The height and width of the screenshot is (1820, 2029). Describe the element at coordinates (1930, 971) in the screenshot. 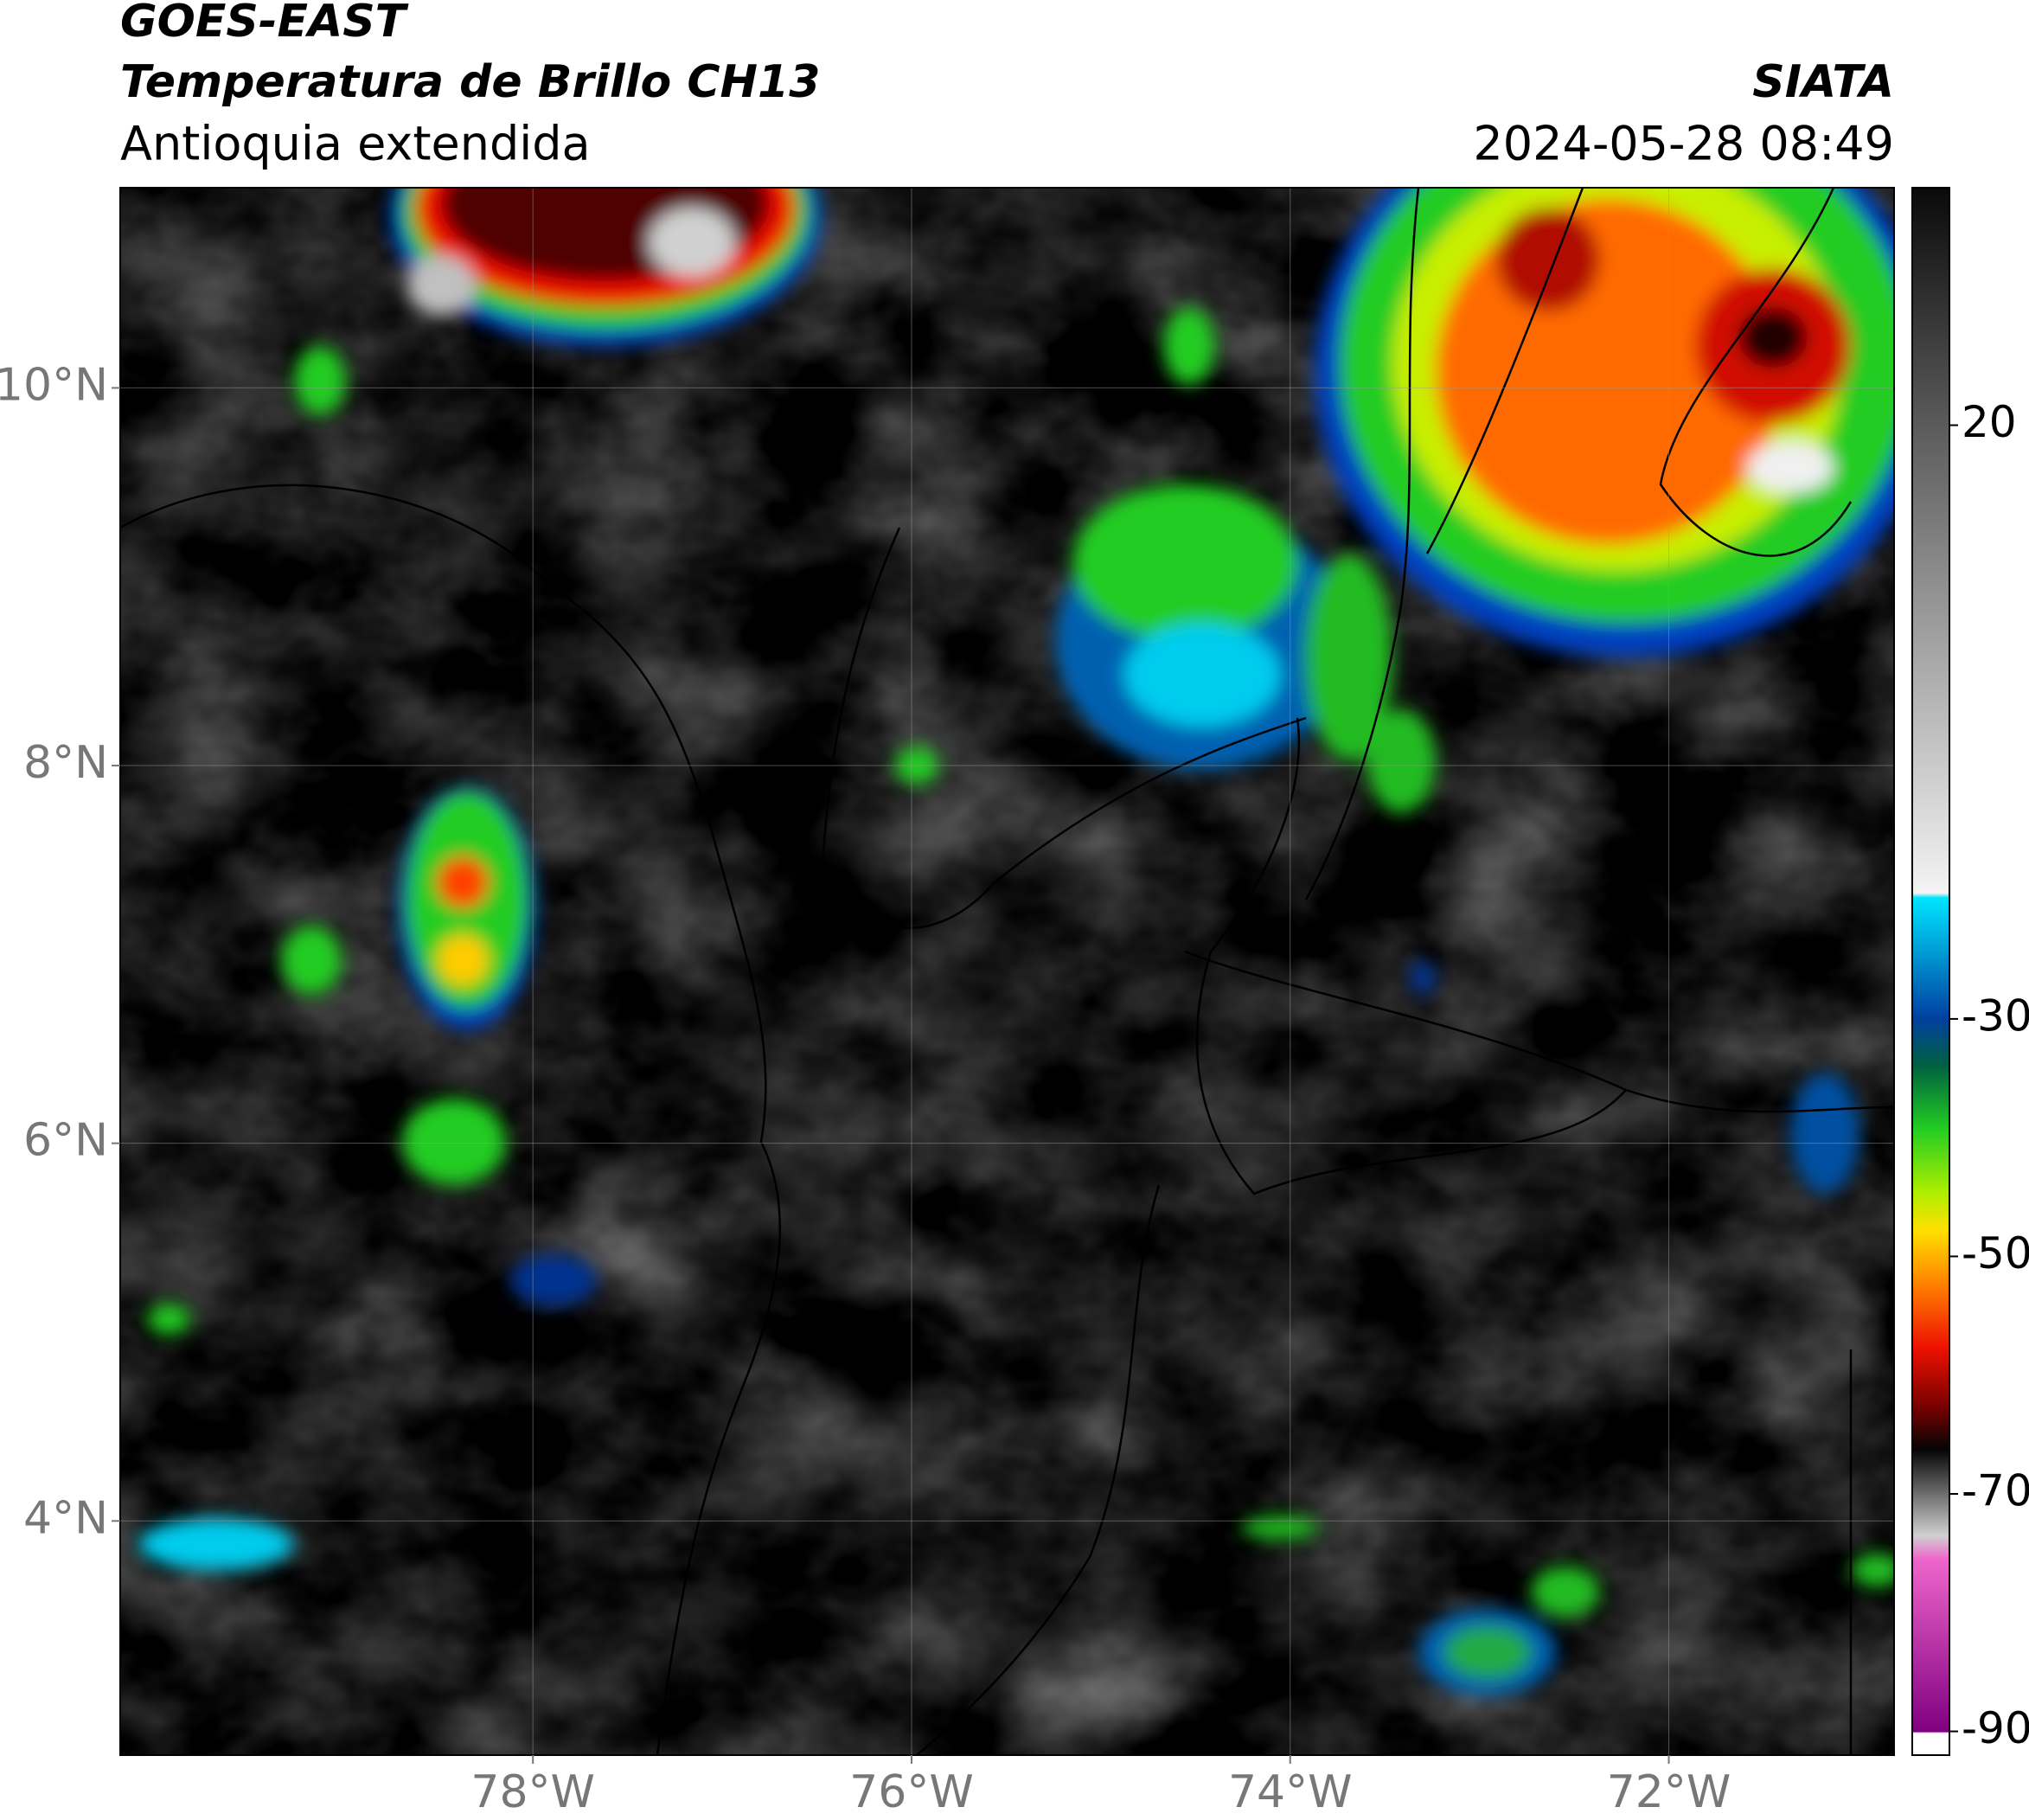

I see `colorbar` at that location.